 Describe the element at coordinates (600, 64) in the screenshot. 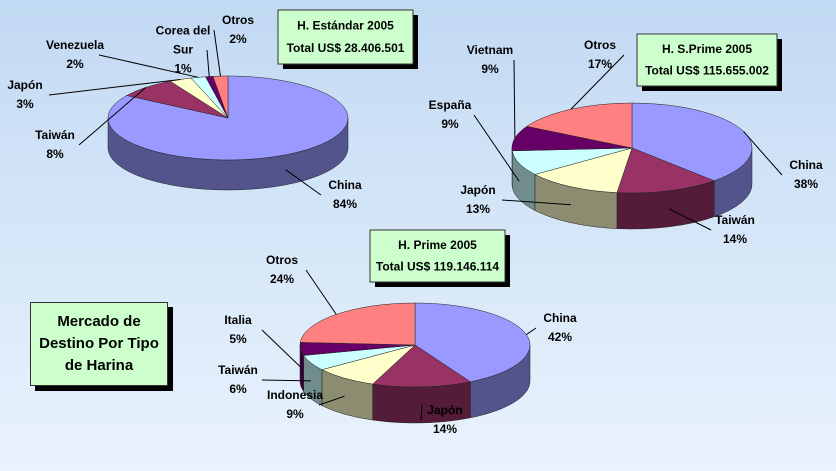

I see `value-label: 17%` at that location.